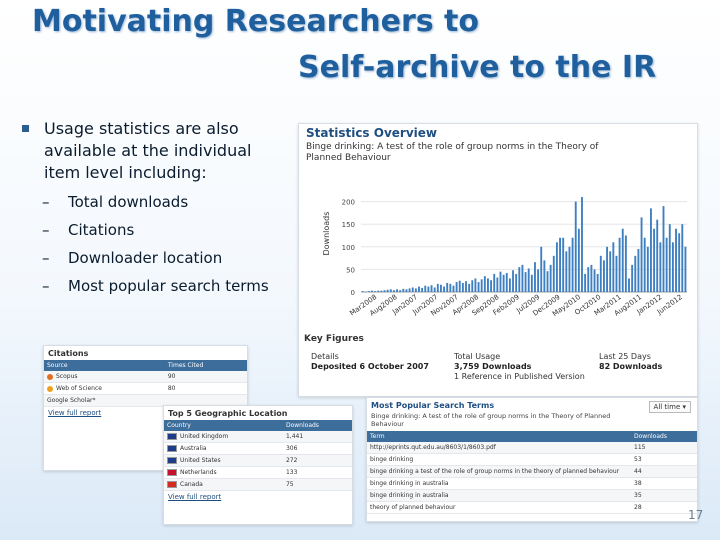  I want to click on y-tick-label: 0, so click(353, 293).